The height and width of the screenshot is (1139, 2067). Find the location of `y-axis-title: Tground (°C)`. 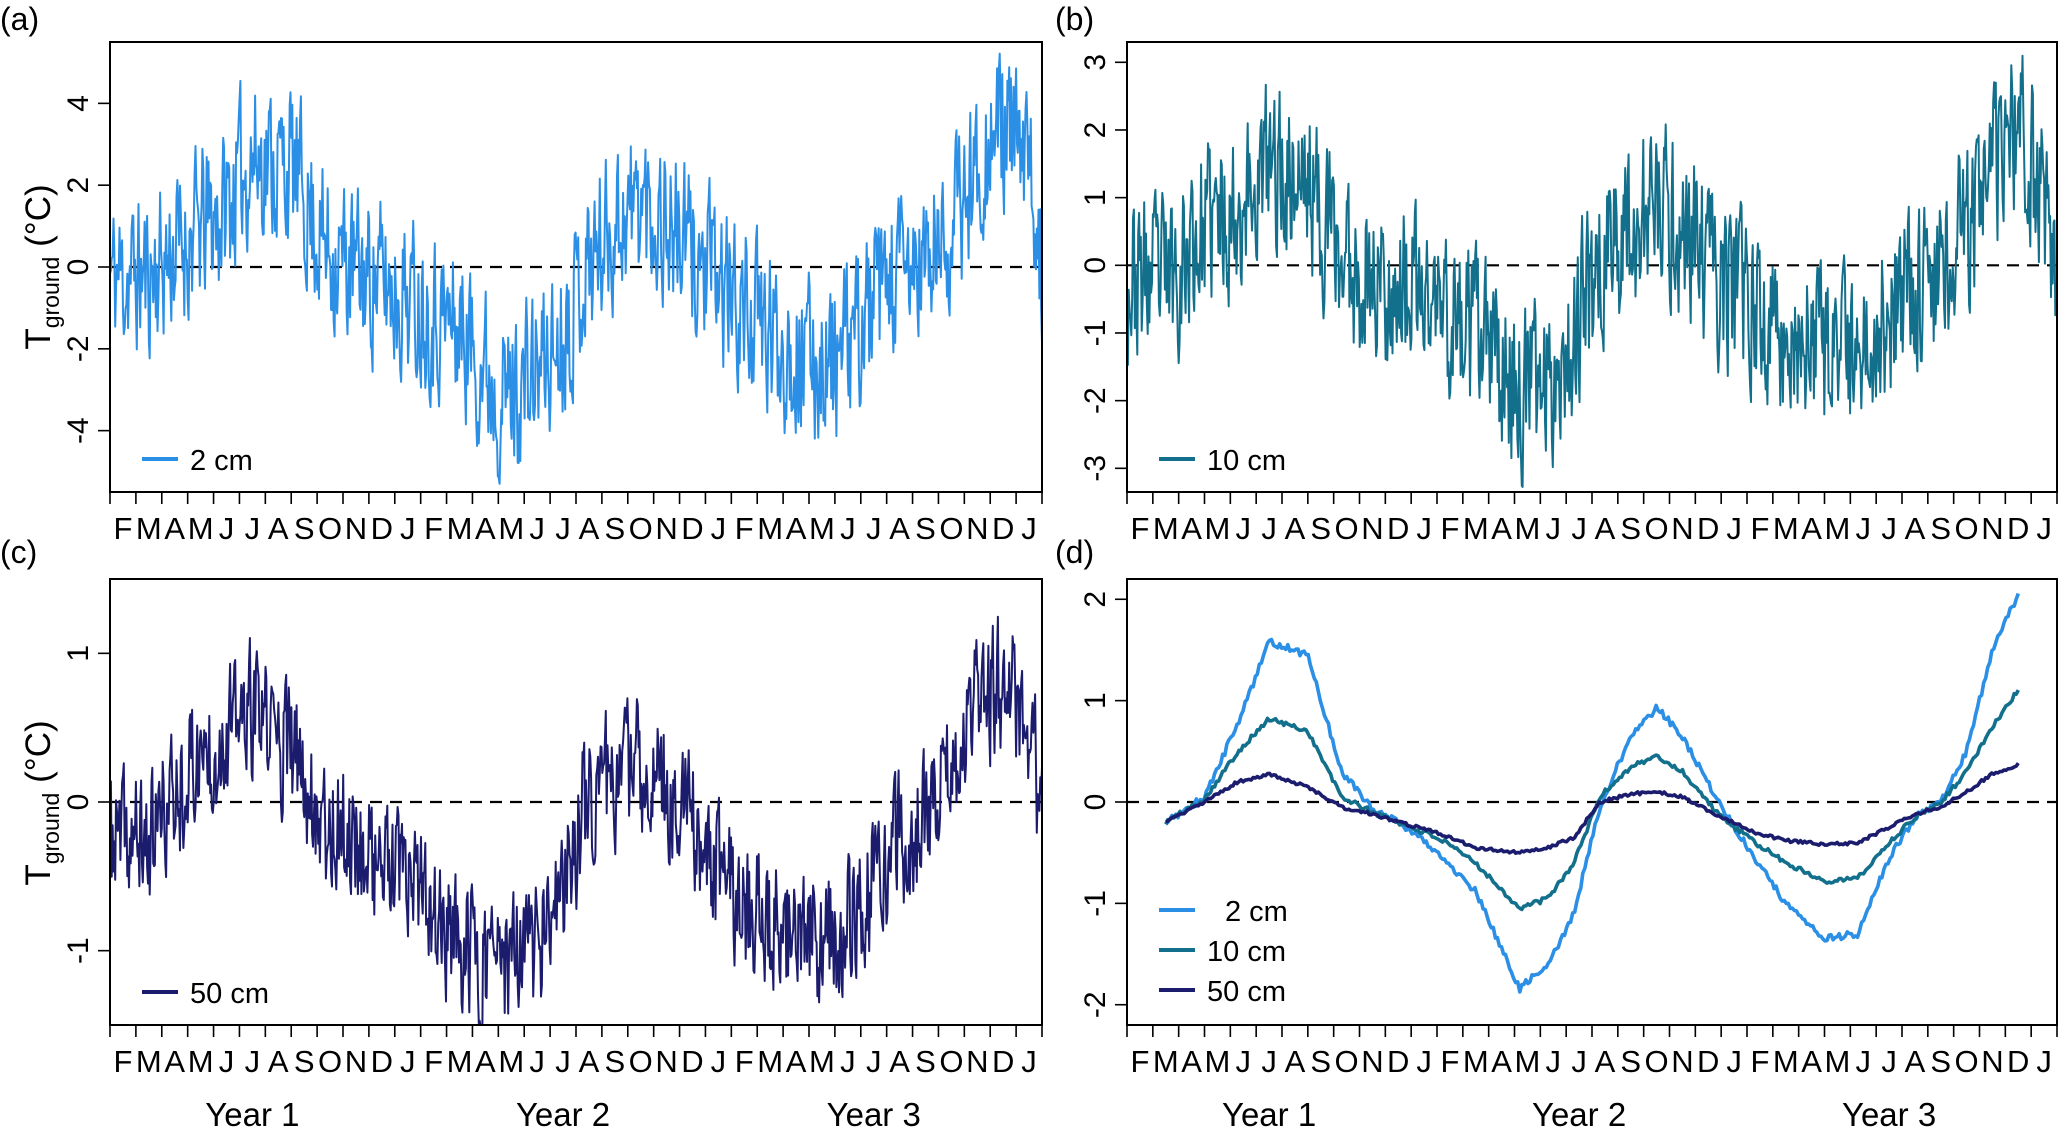

y-axis-title: Tground (°C) is located at coordinates (41, 266).